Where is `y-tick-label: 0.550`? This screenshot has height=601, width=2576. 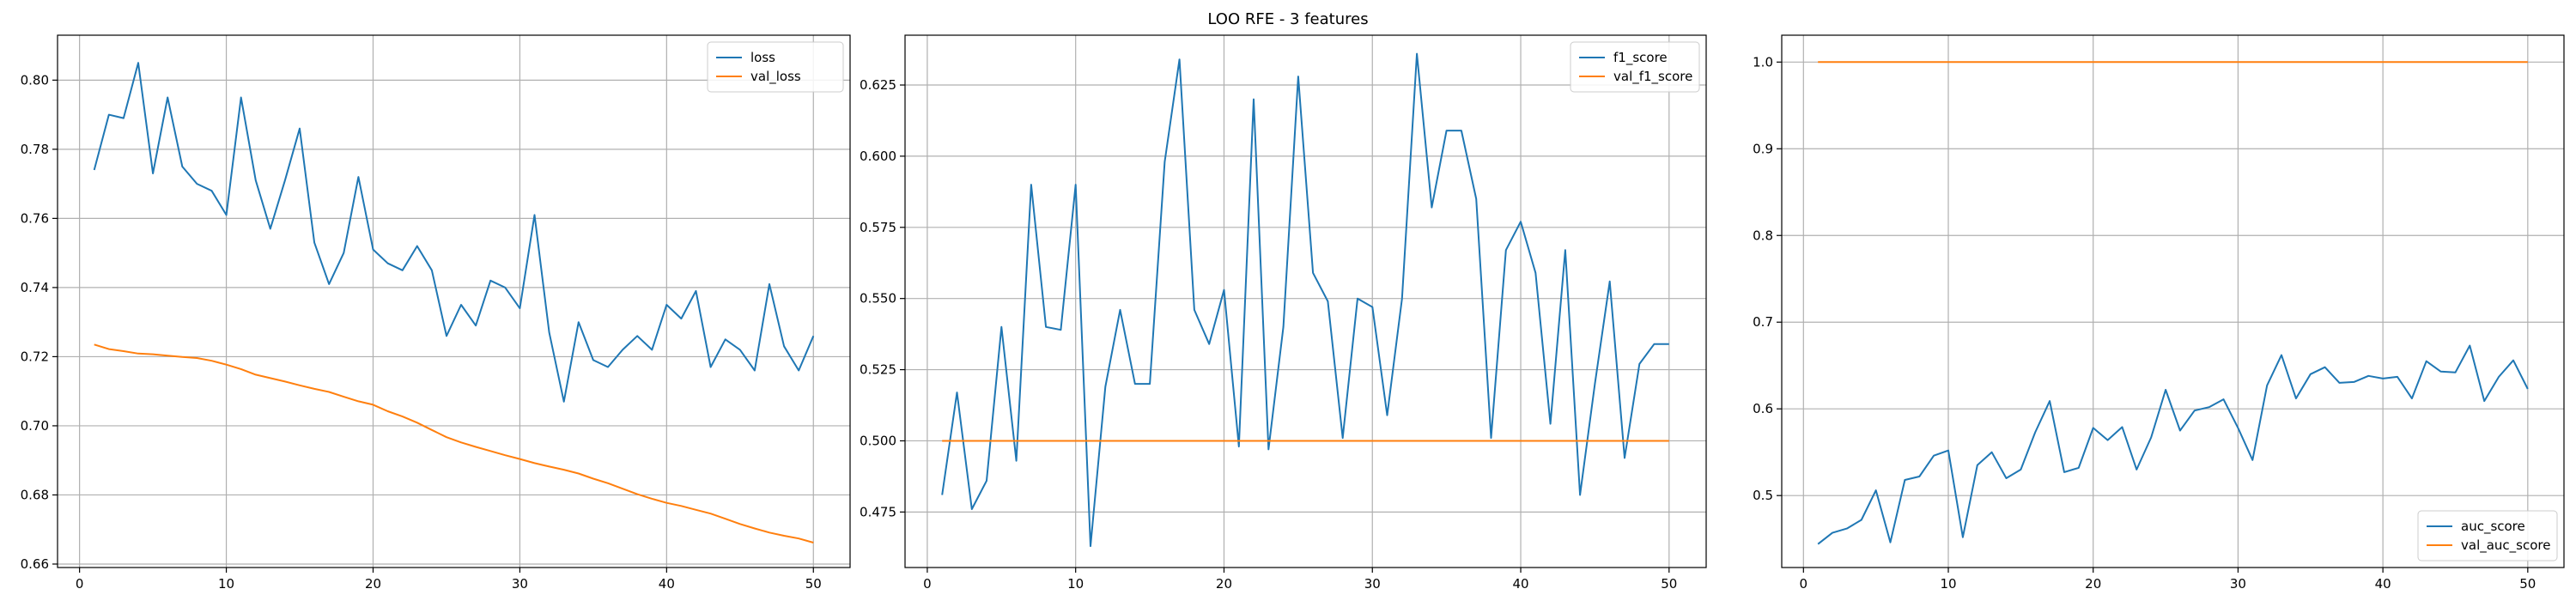 y-tick-label: 0.550 is located at coordinates (878, 299).